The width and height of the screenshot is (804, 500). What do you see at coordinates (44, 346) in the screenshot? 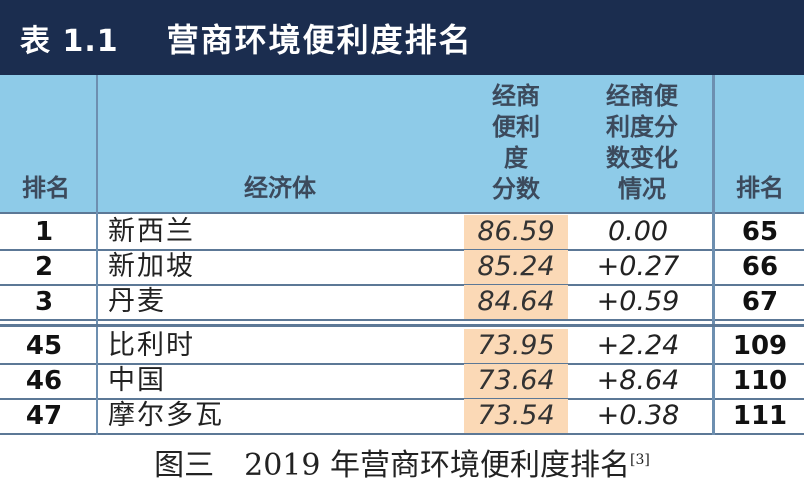
I see `rank-cell: 45` at bounding box center [44, 346].